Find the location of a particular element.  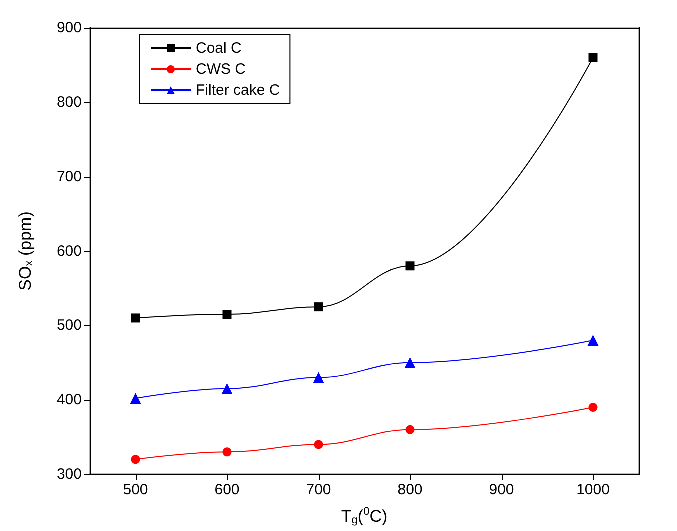

x-tick-label: 600 is located at coordinates (227, 490).